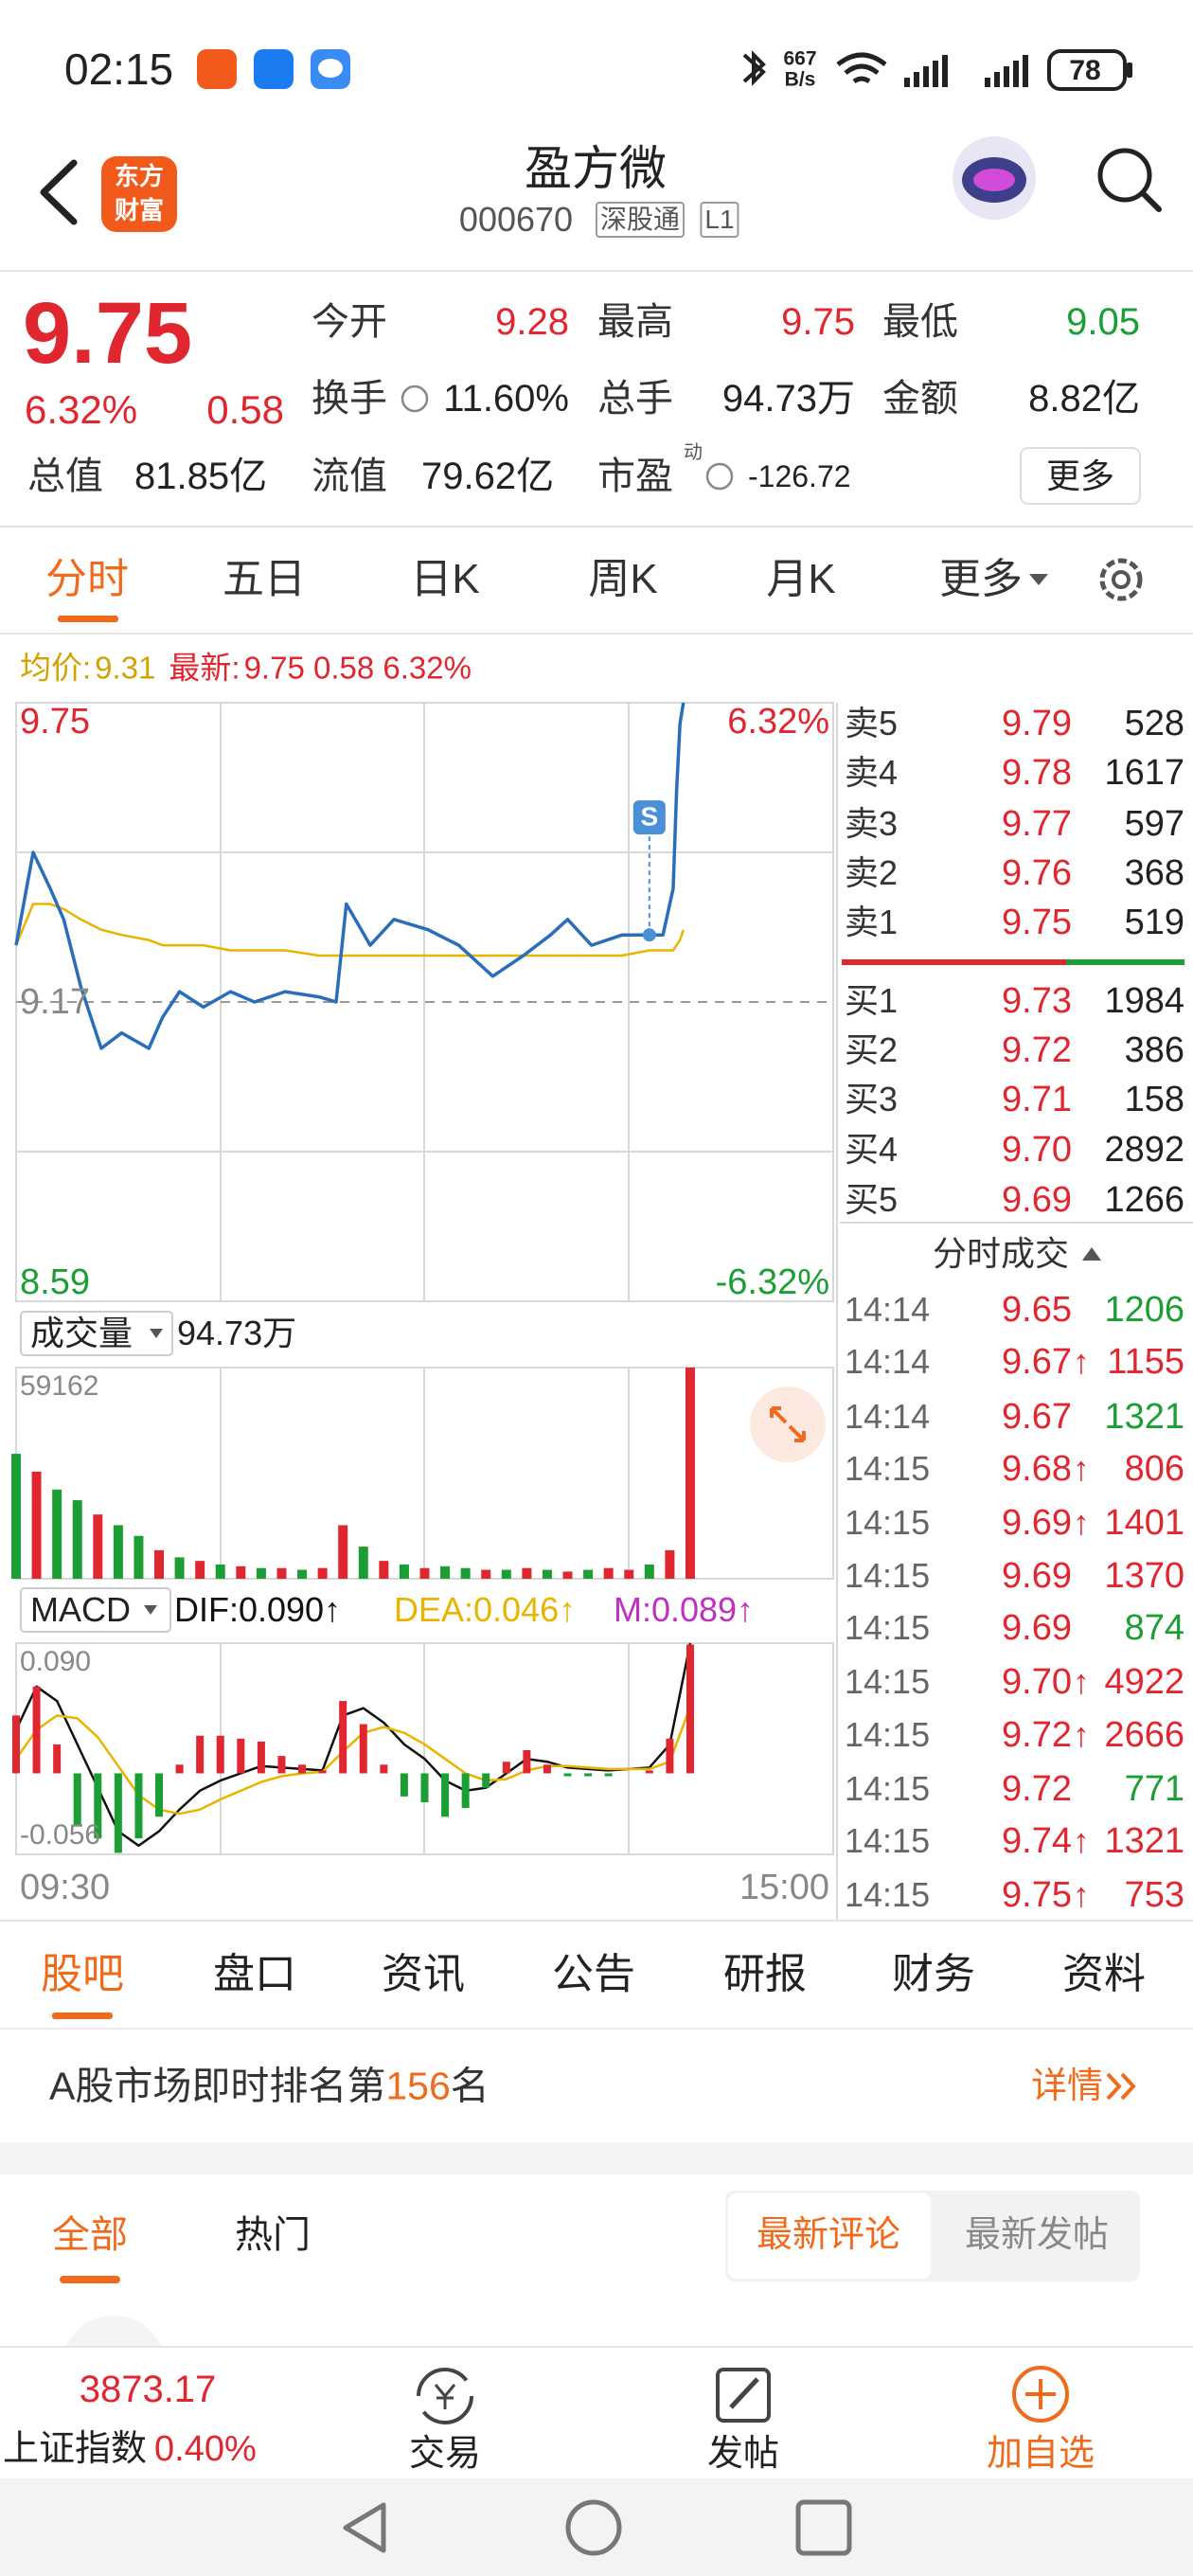 This screenshot has width=1193, height=2576. What do you see at coordinates (1040, 2454) in the screenshot?
I see `action-button: 加自选` at bounding box center [1040, 2454].